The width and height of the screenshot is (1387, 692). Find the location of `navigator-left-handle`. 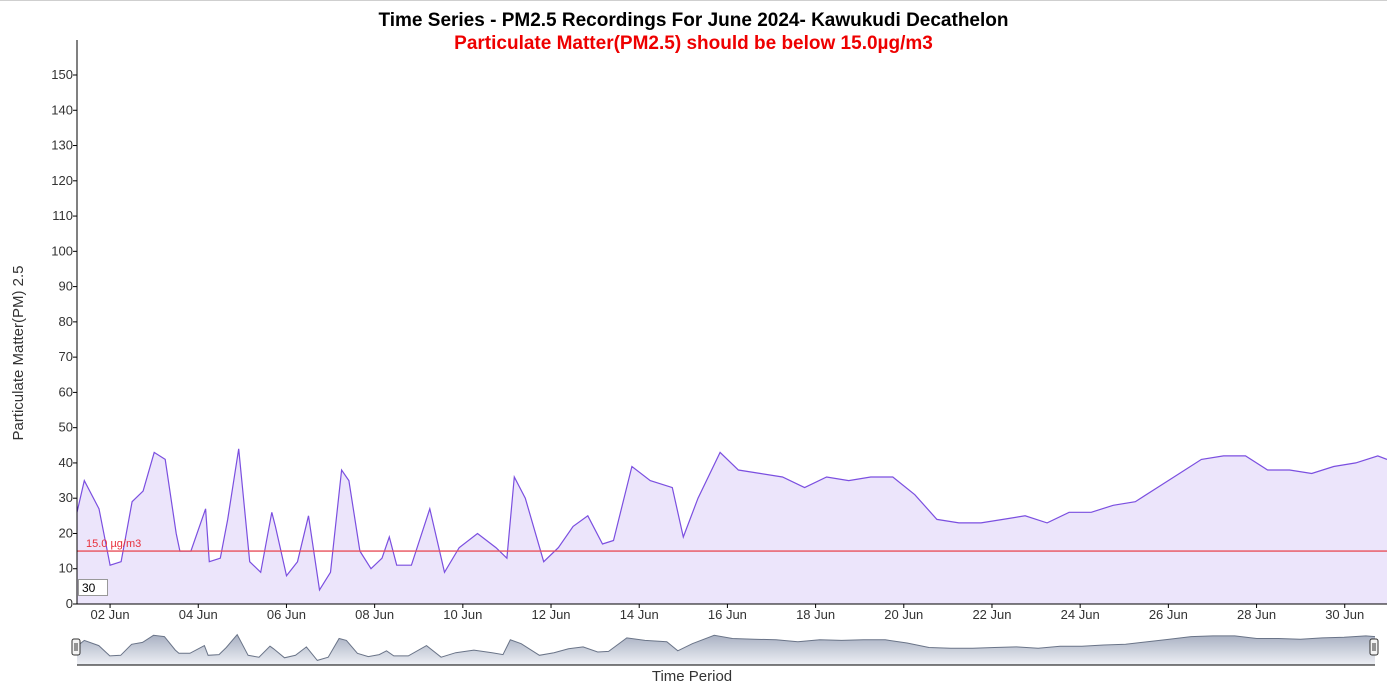

navigator-left-handle is located at coordinates (76, 647).